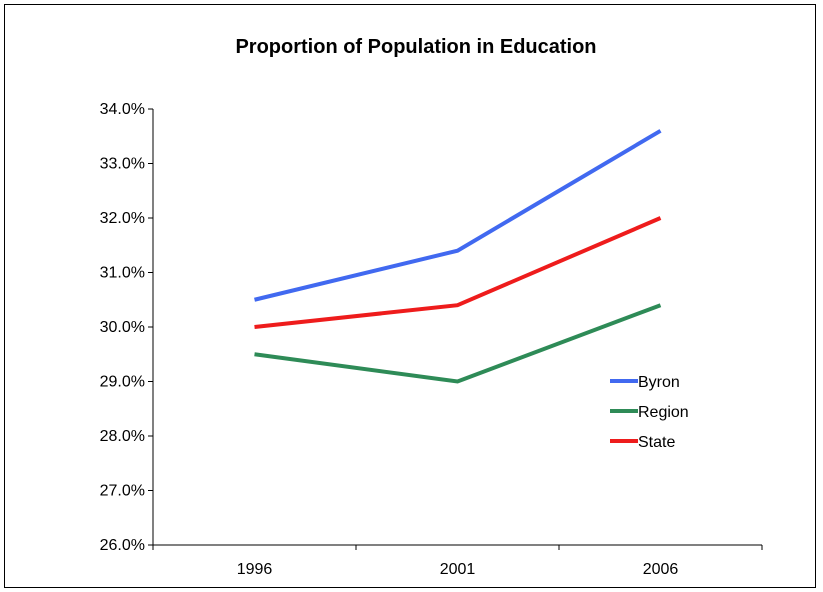  I want to click on y-tick-label: 32.0%, so click(122, 218).